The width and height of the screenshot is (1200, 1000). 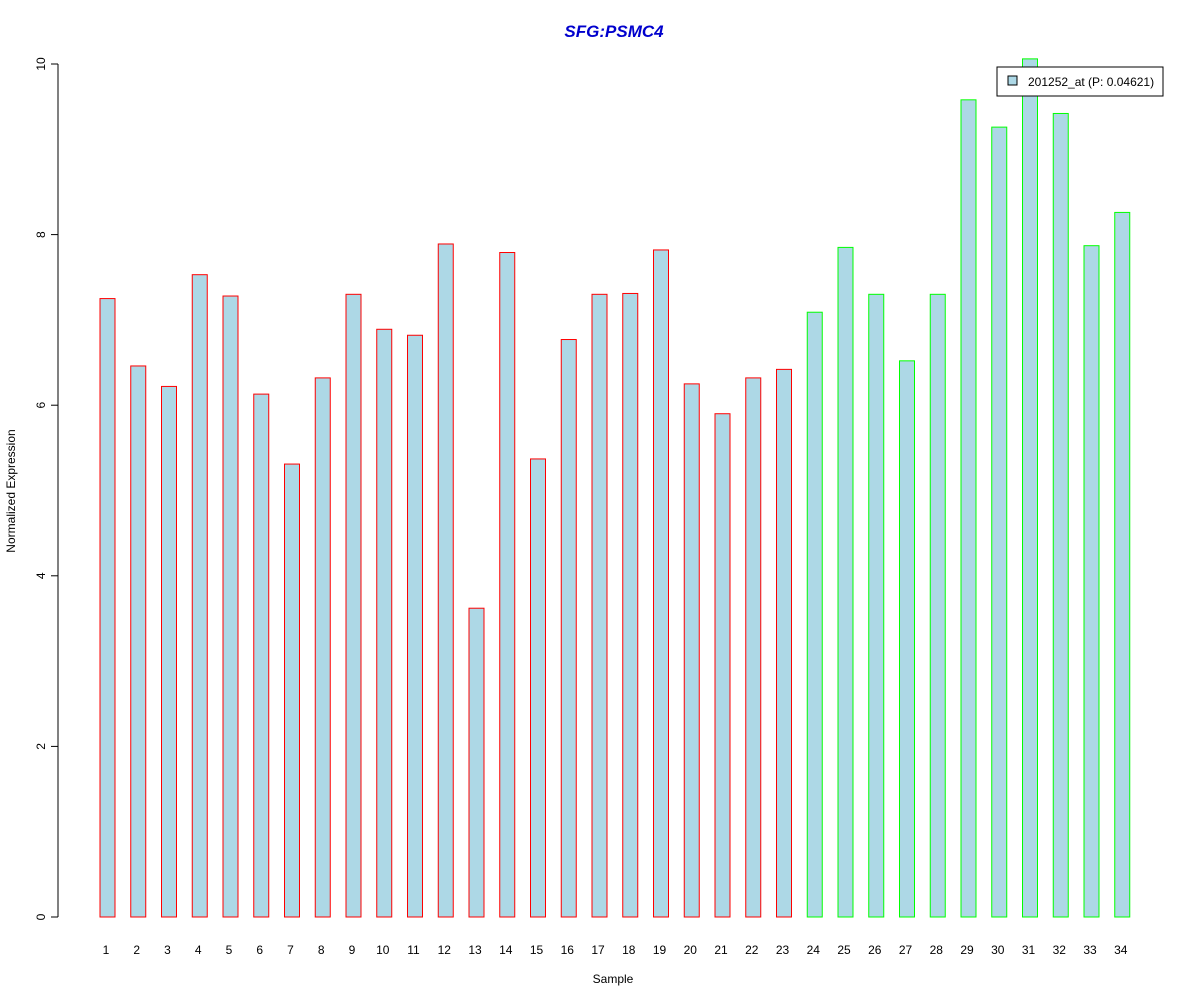 What do you see at coordinates (629, 950) in the screenshot?
I see `x-tick-label: 18` at bounding box center [629, 950].